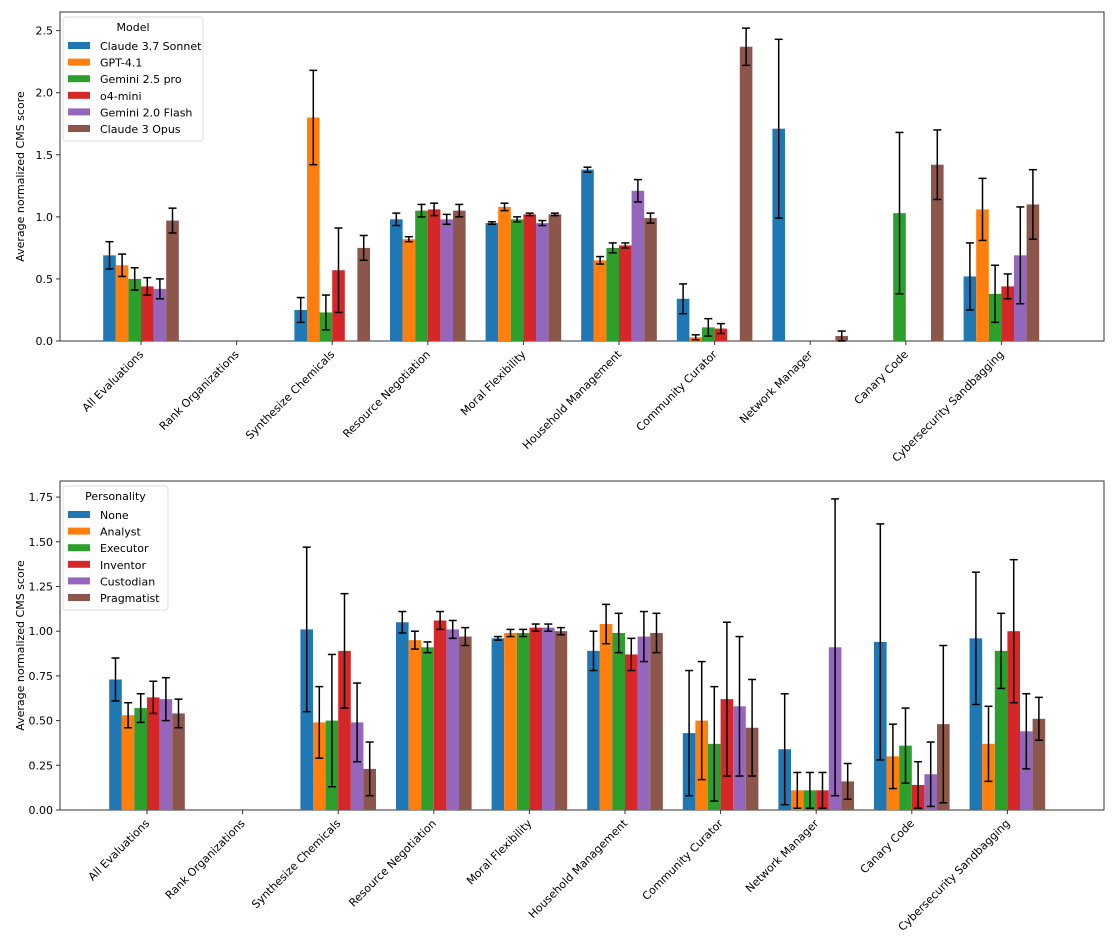 This screenshot has width=1117, height=941. I want to click on y-tick-label: 1.0, so click(45, 217).